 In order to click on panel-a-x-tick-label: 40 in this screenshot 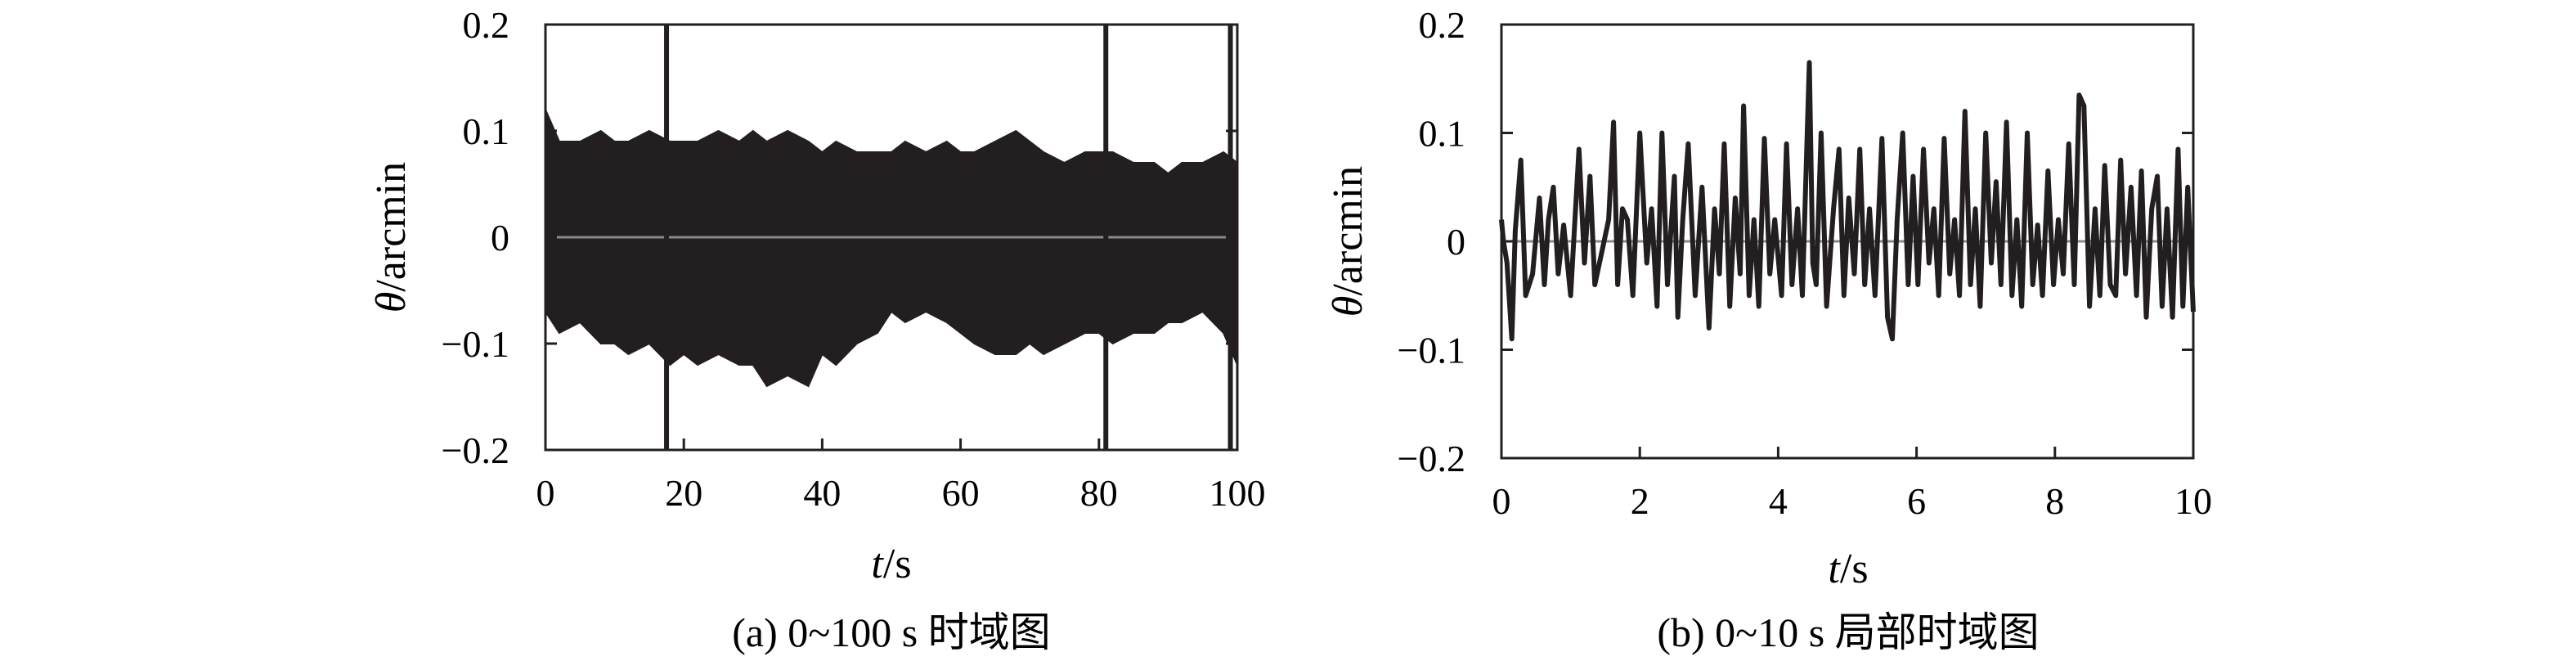, I will do `click(822, 493)`.